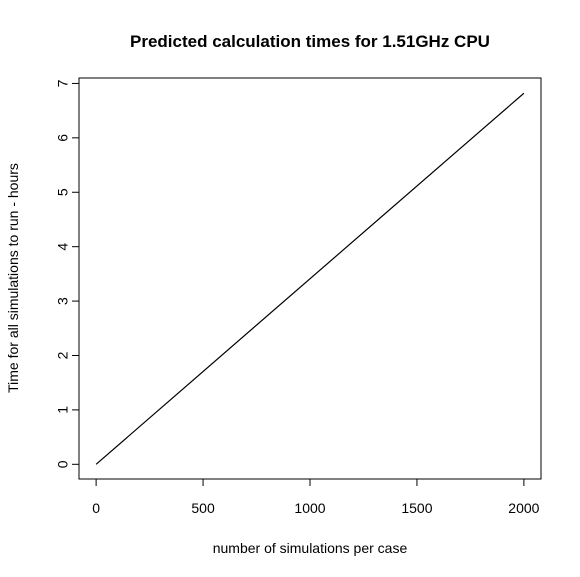  What do you see at coordinates (316, 497) in the screenshot?
I see `x-axis: 0 500 1000 1500 2000` at bounding box center [316, 497].